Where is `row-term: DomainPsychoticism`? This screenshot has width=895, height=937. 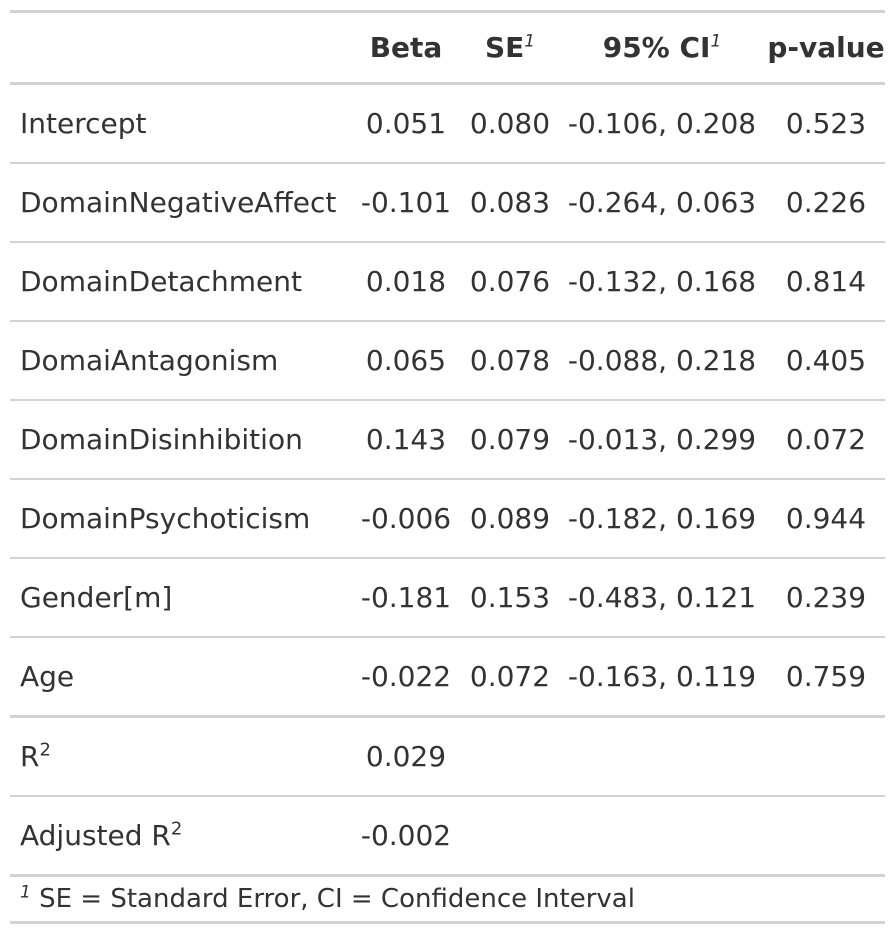 row-term: DomainPsychoticism is located at coordinates (179, 519).